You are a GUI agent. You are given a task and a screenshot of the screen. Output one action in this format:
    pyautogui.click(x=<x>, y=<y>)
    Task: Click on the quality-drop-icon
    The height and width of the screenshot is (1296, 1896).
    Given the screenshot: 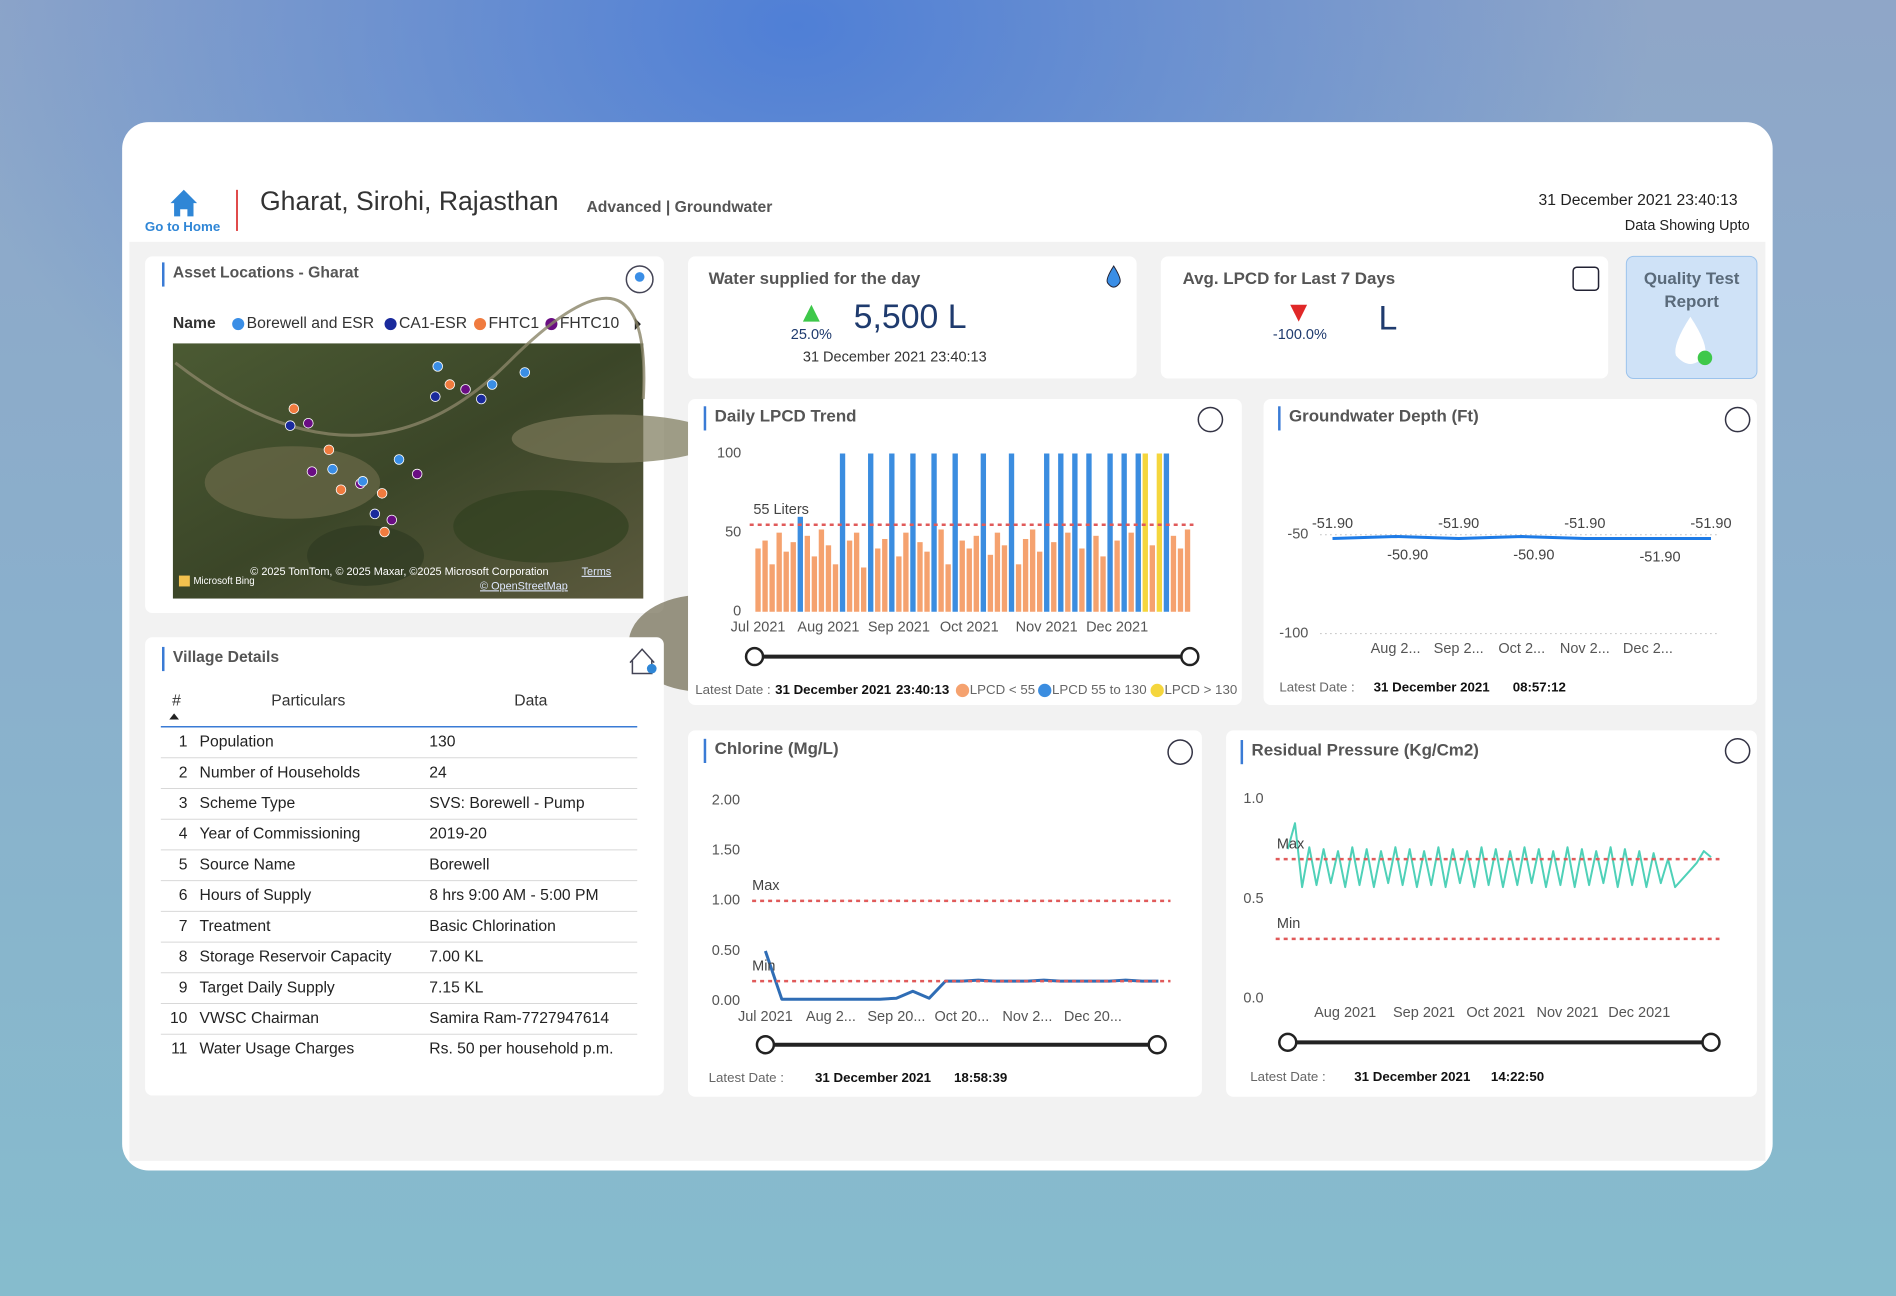 What is the action you would take?
    pyautogui.click(x=1690, y=340)
    